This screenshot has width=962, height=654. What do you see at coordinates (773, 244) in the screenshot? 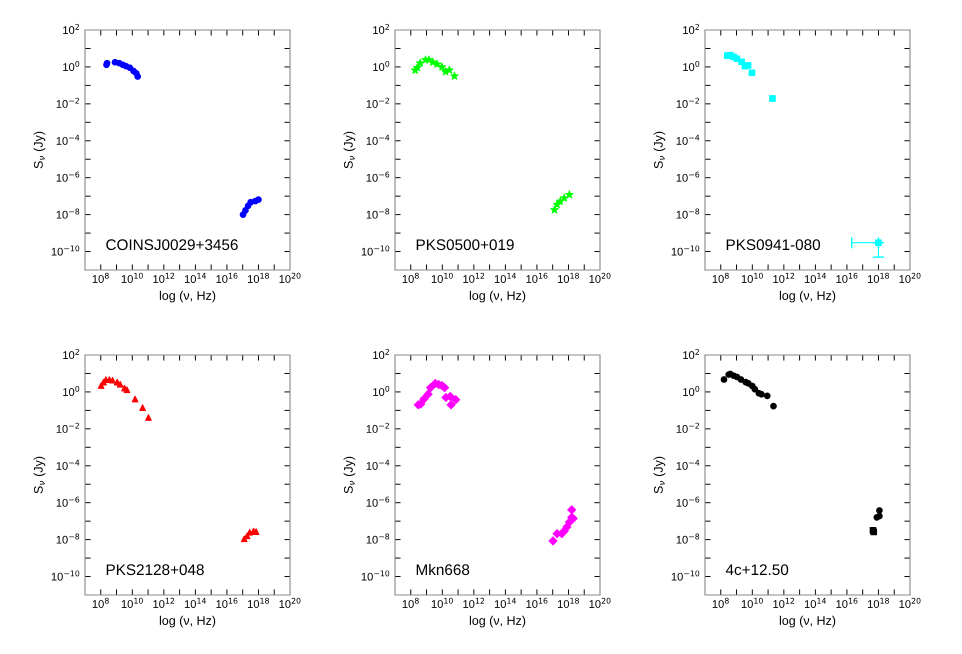
I see `annotation: PKS0941-080` at bounding box center [773, 244].